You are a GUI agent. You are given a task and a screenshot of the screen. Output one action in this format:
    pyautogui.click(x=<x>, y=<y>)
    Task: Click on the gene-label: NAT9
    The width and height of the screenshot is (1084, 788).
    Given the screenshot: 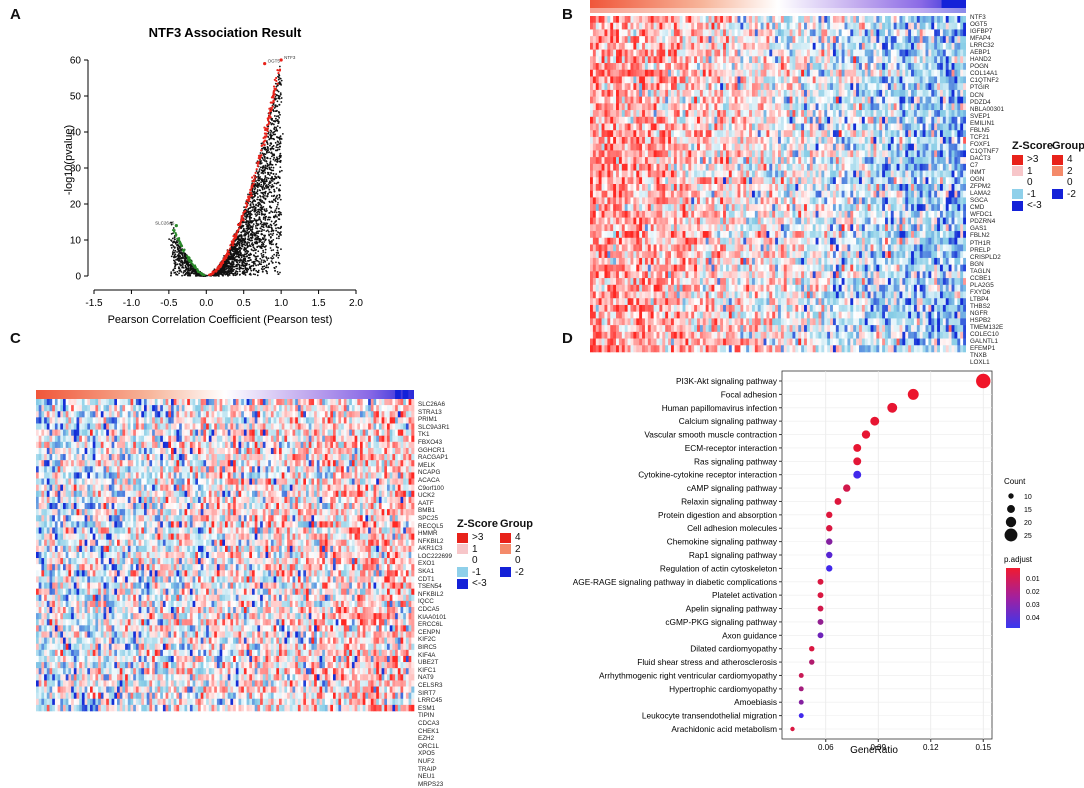 What is the action you would take?
    pyautogui.click(x=435, y=678)
    